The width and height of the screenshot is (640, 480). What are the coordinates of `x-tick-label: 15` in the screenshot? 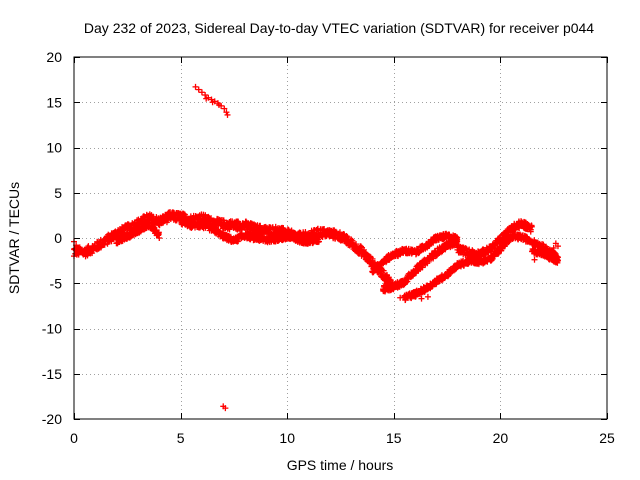 It's located at (394, 438).